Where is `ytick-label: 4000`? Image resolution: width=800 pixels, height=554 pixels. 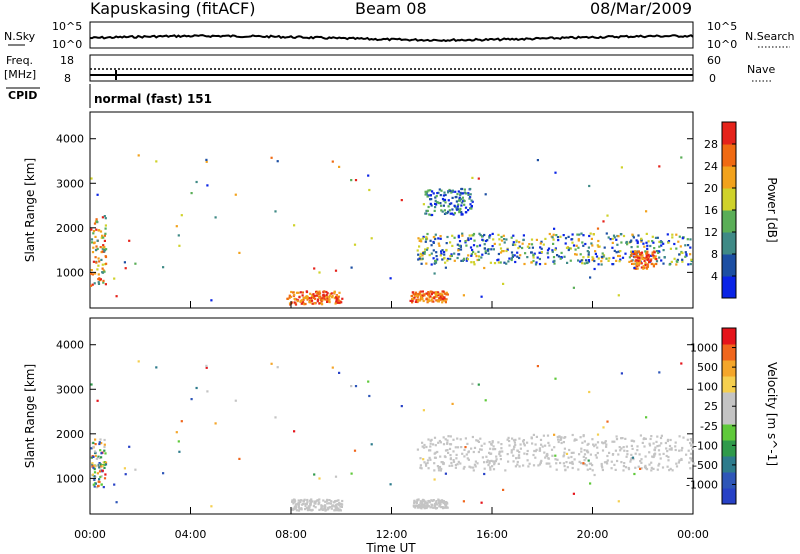
ytick-label: 4000 is located at coordinates (70, 345).